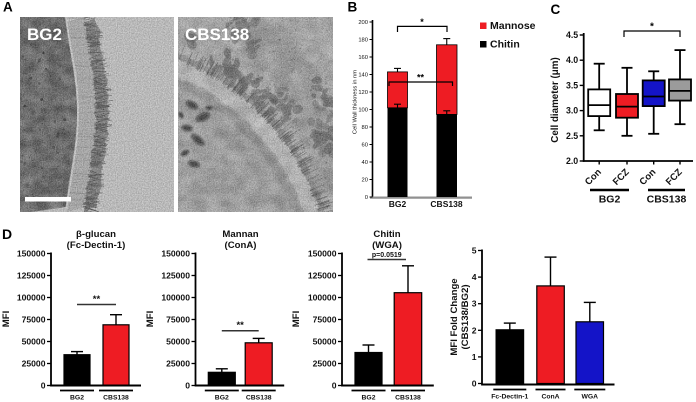 This screenshot has height=402, width=696. What do you see at coordinates (363, 93) in the screenshot?
I see `svg-text: 120` at bounding box center [363, 93].